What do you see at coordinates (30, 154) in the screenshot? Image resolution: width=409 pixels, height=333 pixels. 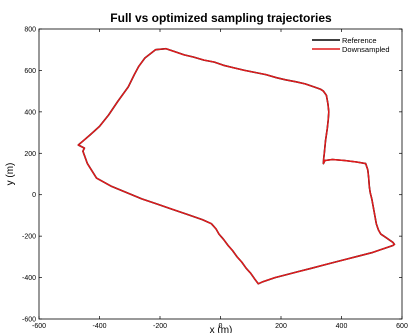 I see `y-tick-label: 200` at bounding box center [30, 154].